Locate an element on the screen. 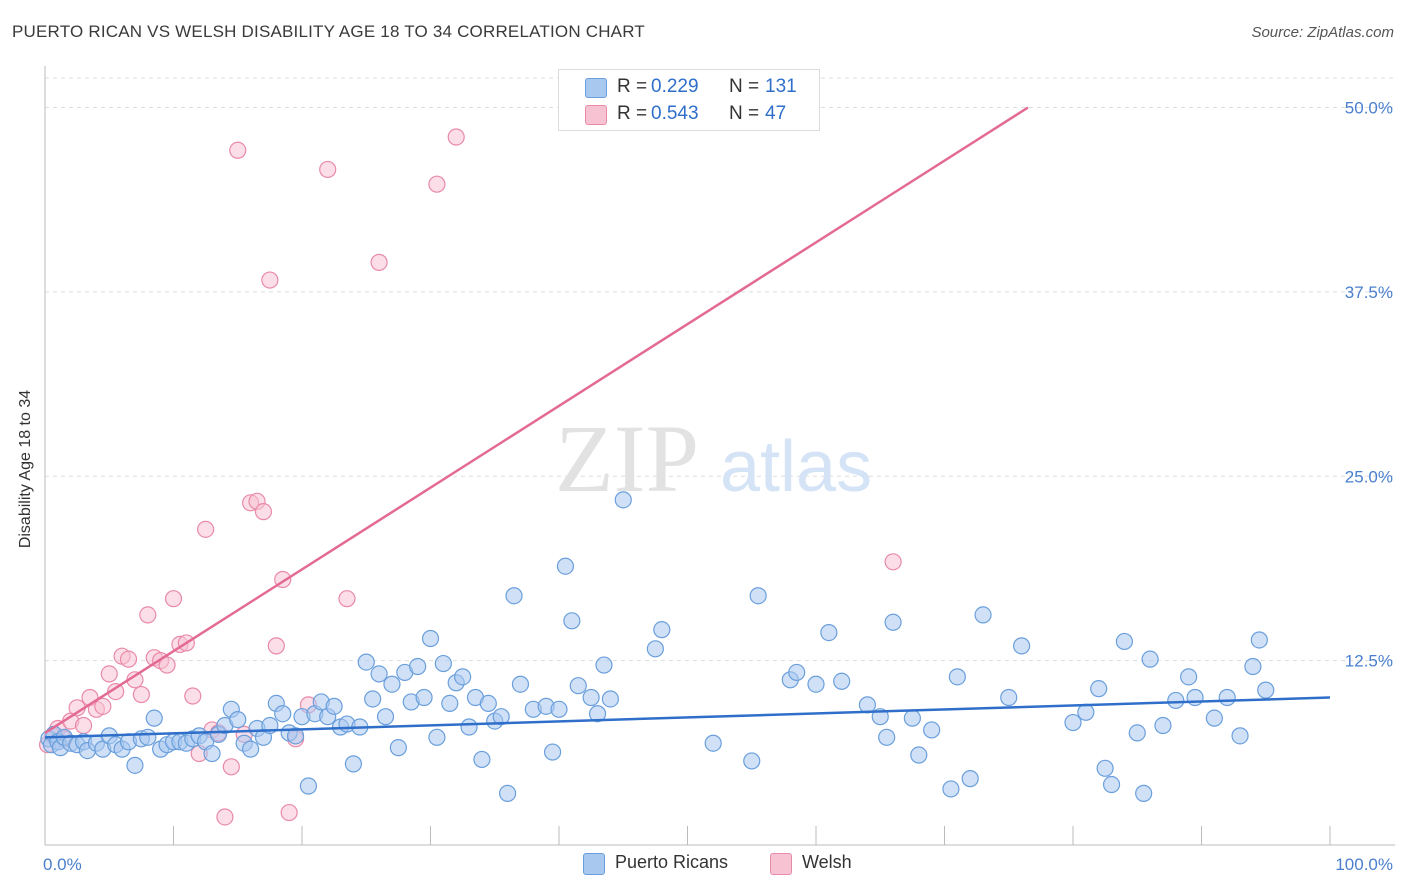 This screenshot has height=892, width=1406. legend-n-label: N = is located at coordinates (744, 113).